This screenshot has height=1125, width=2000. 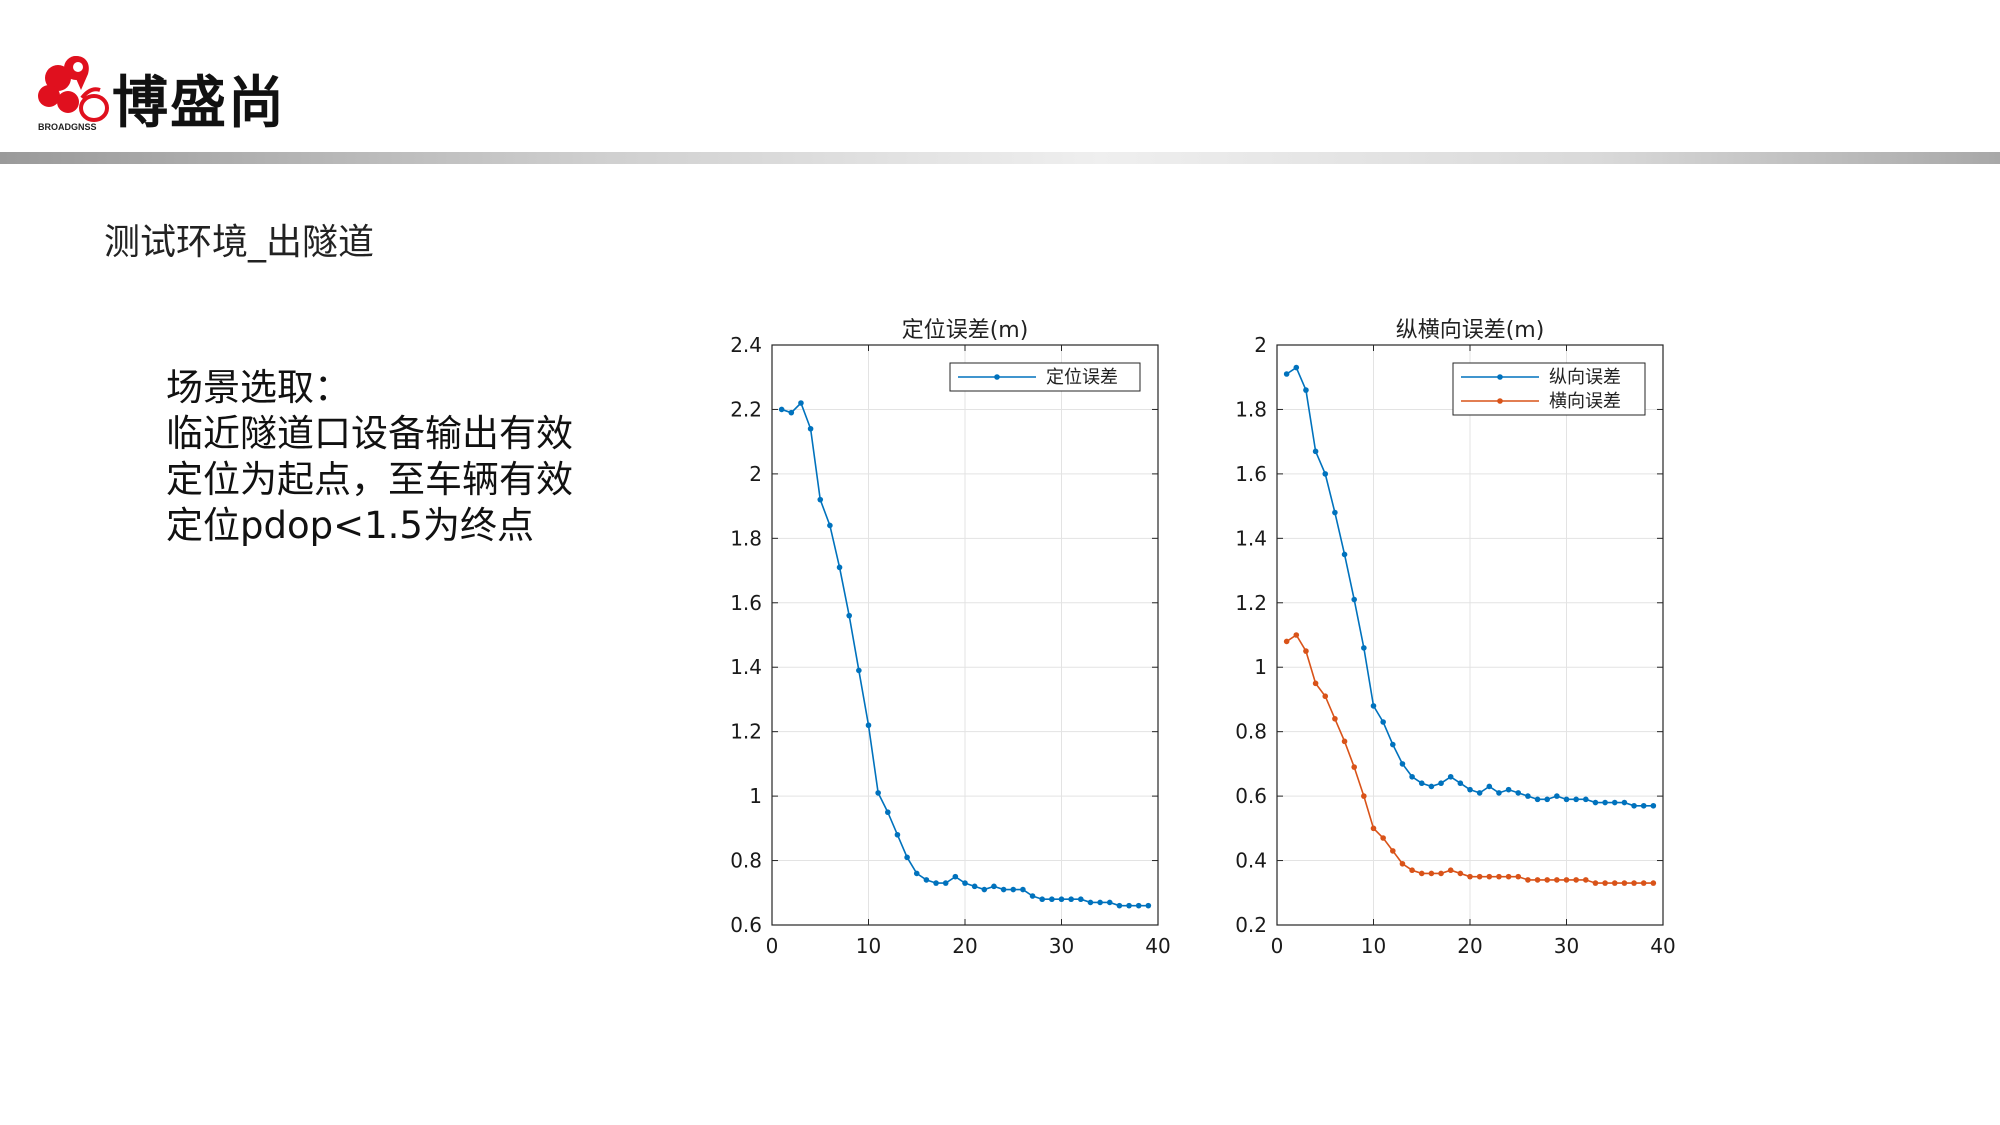 I want to click on description-line: 临近隧道口设备输出有效, so click(x=369, y=433).